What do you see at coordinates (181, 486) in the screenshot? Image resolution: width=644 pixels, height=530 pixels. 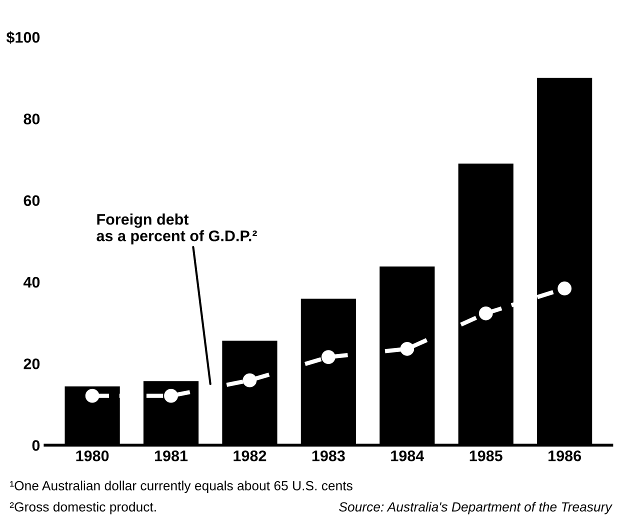 I see `text: ¹One Australian dollar currently equals about 65 U.S. cents` at bounding box center [181, 486].